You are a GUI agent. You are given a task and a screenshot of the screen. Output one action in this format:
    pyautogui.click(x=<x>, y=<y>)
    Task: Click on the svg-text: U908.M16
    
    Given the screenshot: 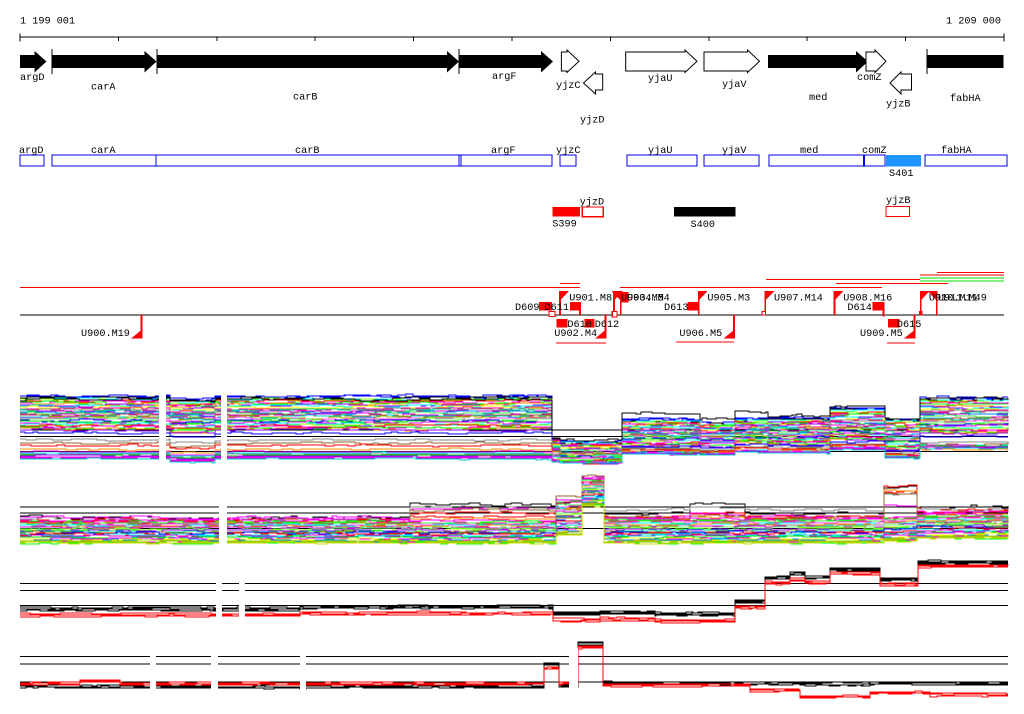 What is the action you would take?
    pyautogui.click(x=867, y=299)
    